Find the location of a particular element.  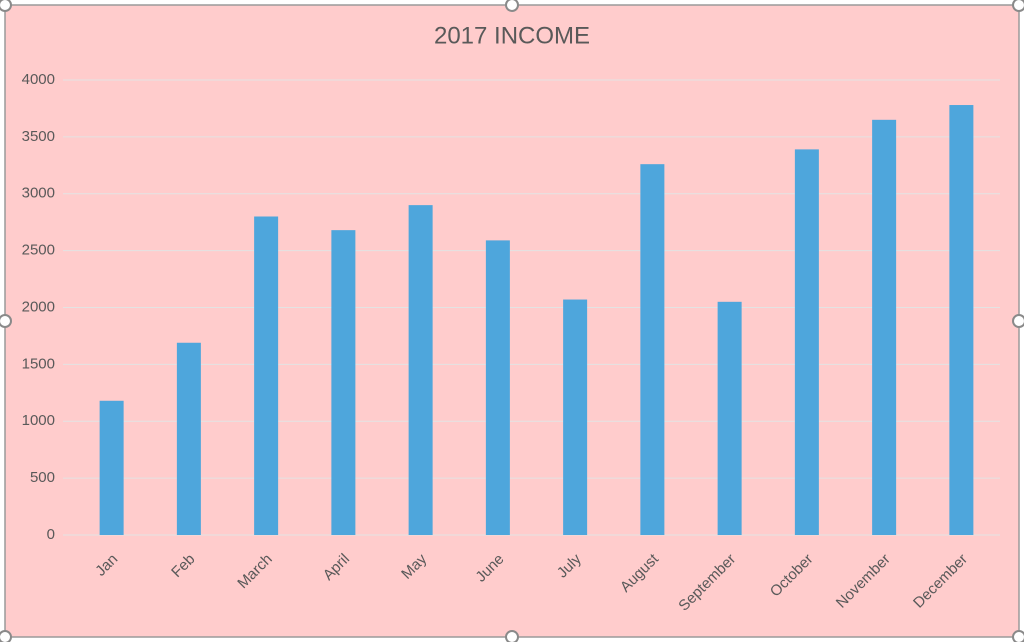

chart-title: 2017 INCOME is located at coordinates (512, 35).